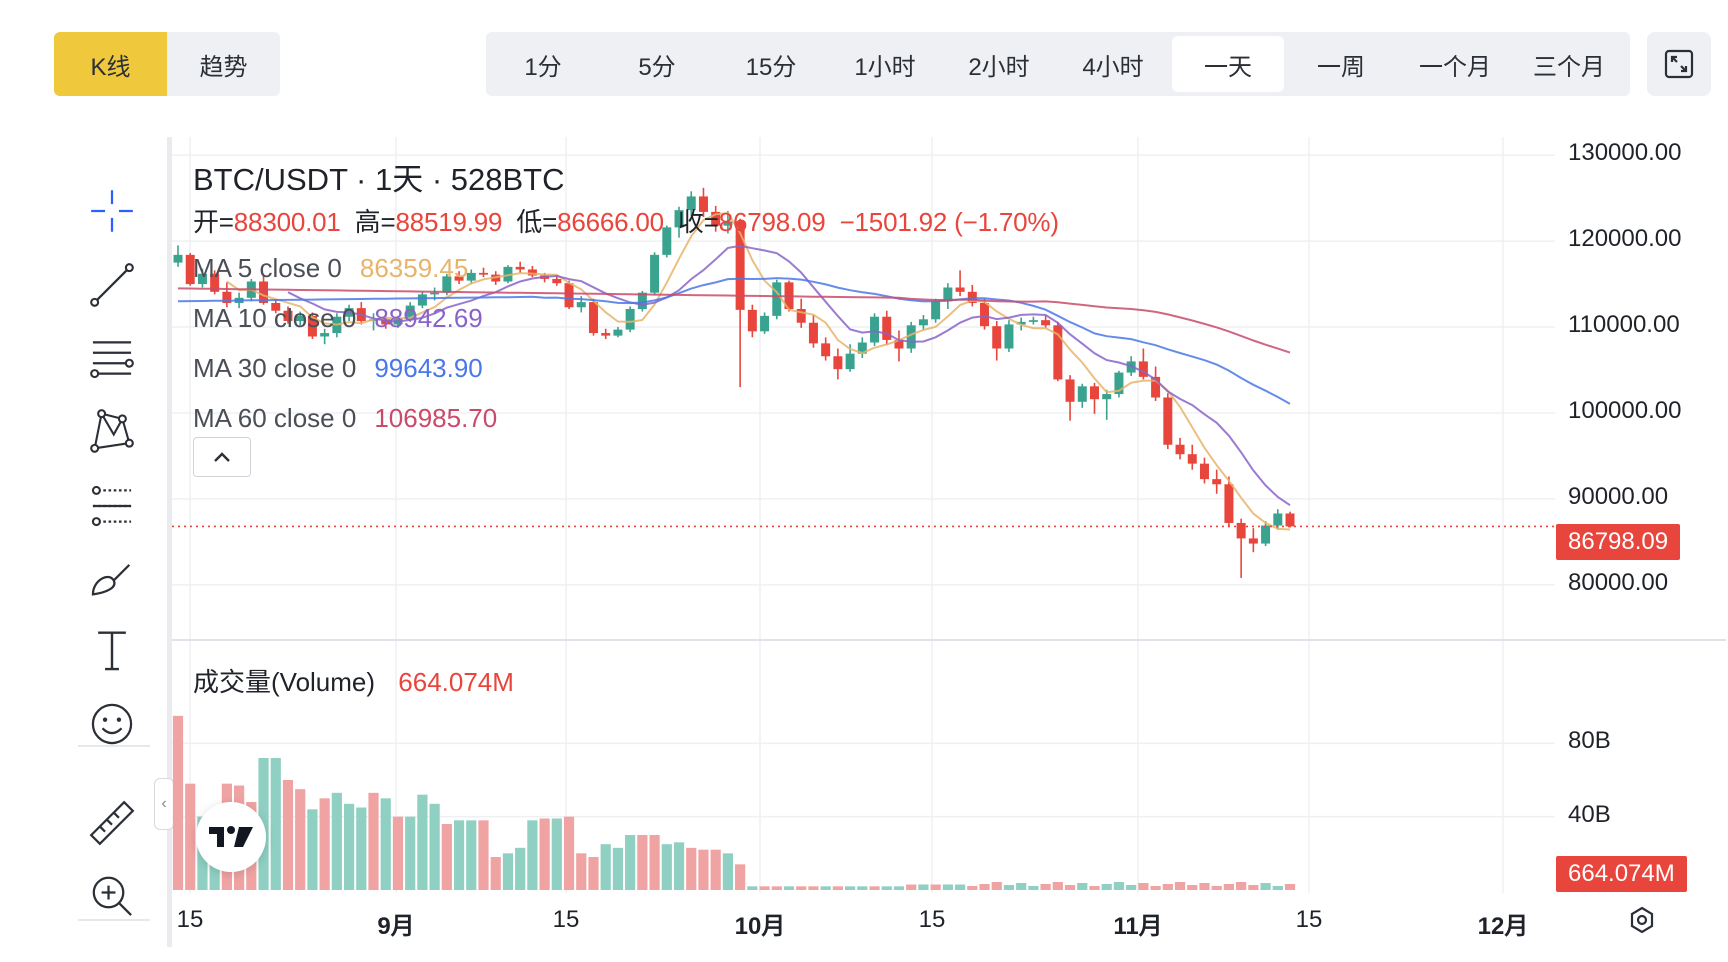 The width and height of the screenshot is (1728, 962). I want to click on fullscreen-button, so click(1679, 64).